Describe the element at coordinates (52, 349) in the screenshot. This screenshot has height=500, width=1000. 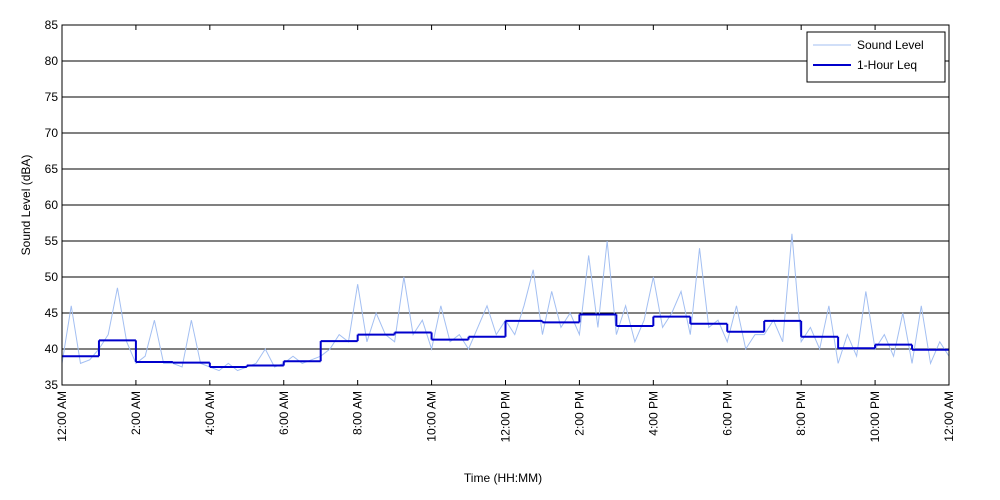
I see `y-tick-label: 40` at that location.